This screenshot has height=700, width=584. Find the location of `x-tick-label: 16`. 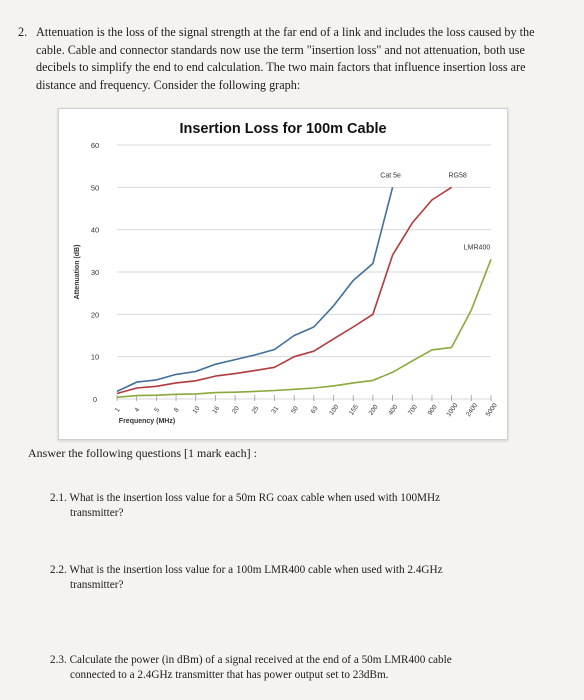

x-tick-label: 16 is located at coordinates (216, 410).